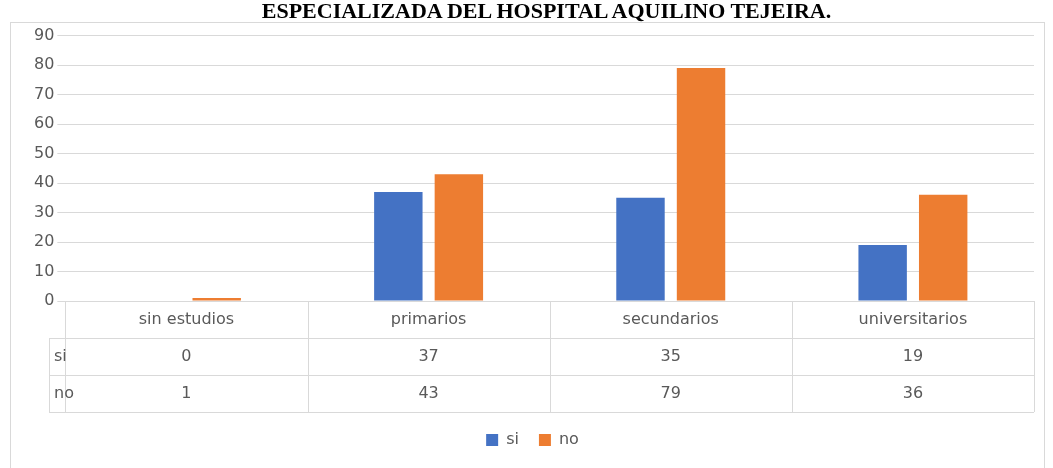 The height and width of the screenshot is (468, 1053). I want to click on x-tick-label: universitarios, so click(913, 318).